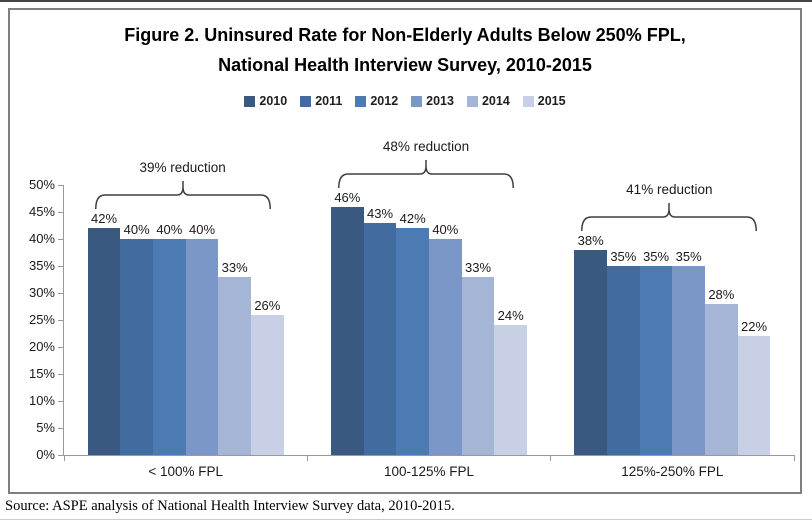 This screenshot has height=520, width=812. What do you see at coordinates (45, 427) in the screenshot?
I see `y-axis-tick-label: 5%` at bounding box center [45, 427].